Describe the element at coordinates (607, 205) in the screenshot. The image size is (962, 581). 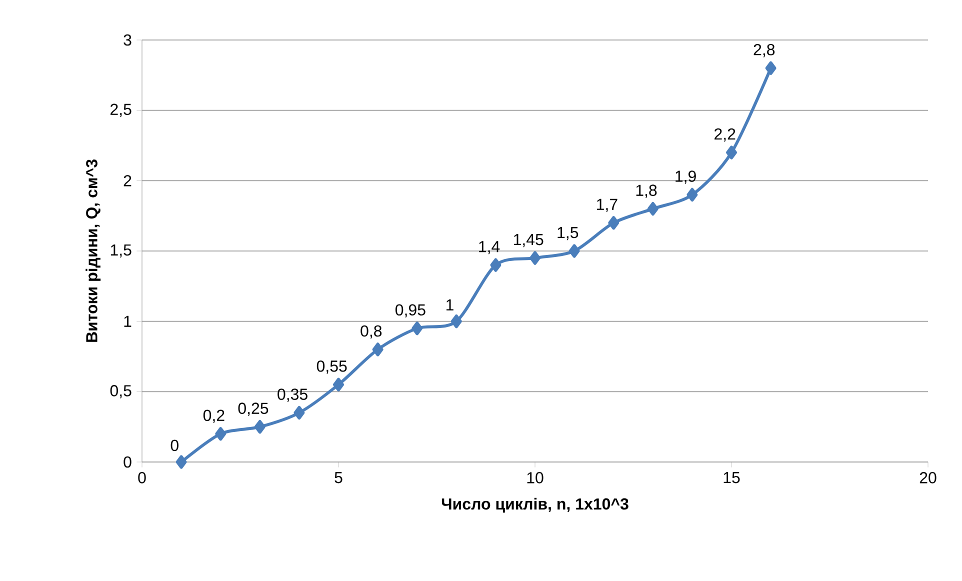
I see `data-label: 1,7` at that location.